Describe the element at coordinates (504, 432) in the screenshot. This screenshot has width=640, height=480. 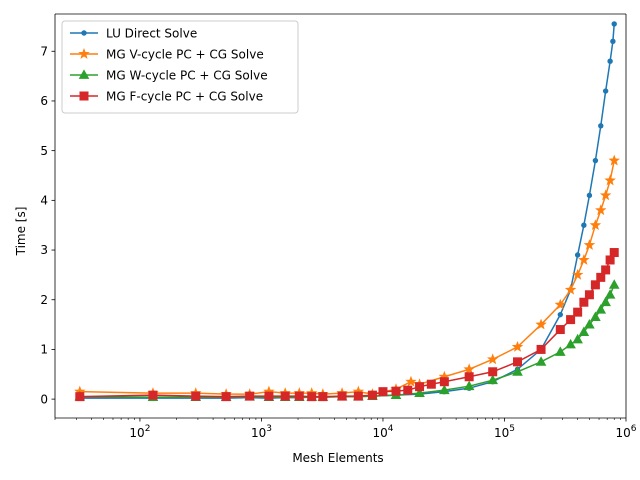
I see `x-tick-label: 10⁵` at that location.